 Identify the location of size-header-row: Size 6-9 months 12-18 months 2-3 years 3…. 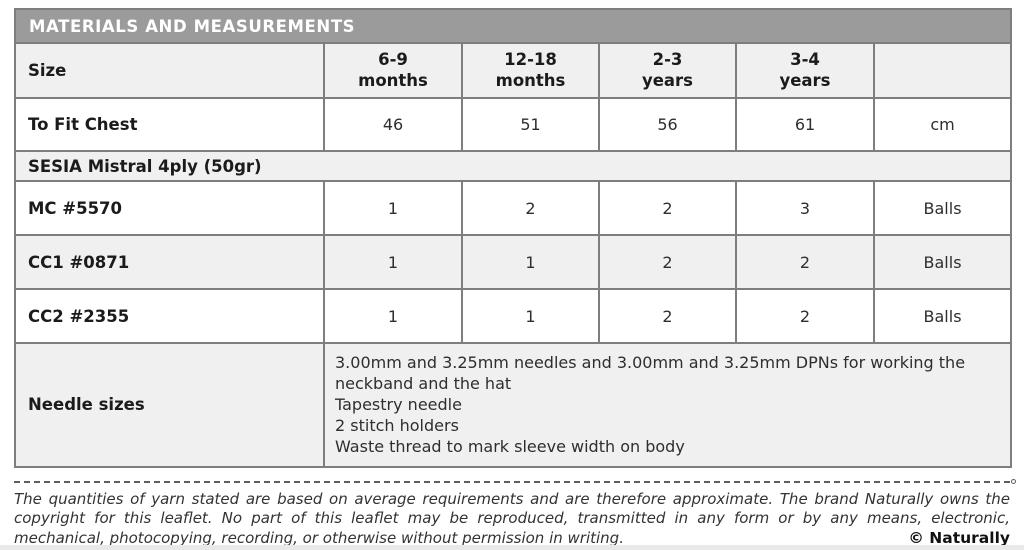
(513, 70).